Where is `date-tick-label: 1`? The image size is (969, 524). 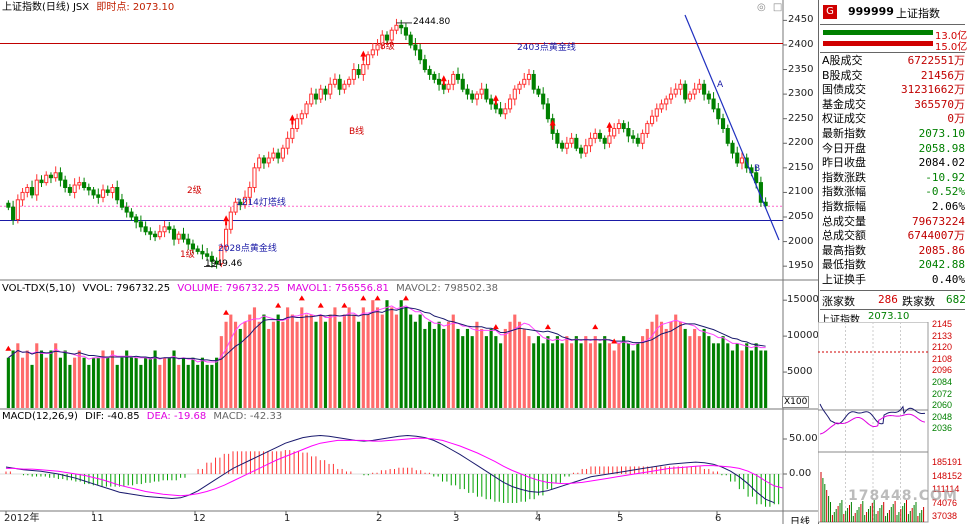
date-tick-label: 1 is located at coordinates (287, 518).